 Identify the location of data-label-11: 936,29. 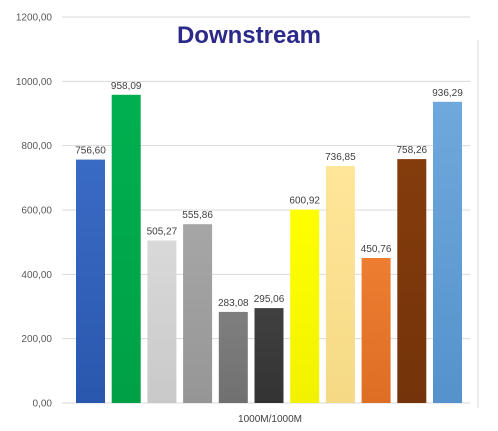
(447, 93).